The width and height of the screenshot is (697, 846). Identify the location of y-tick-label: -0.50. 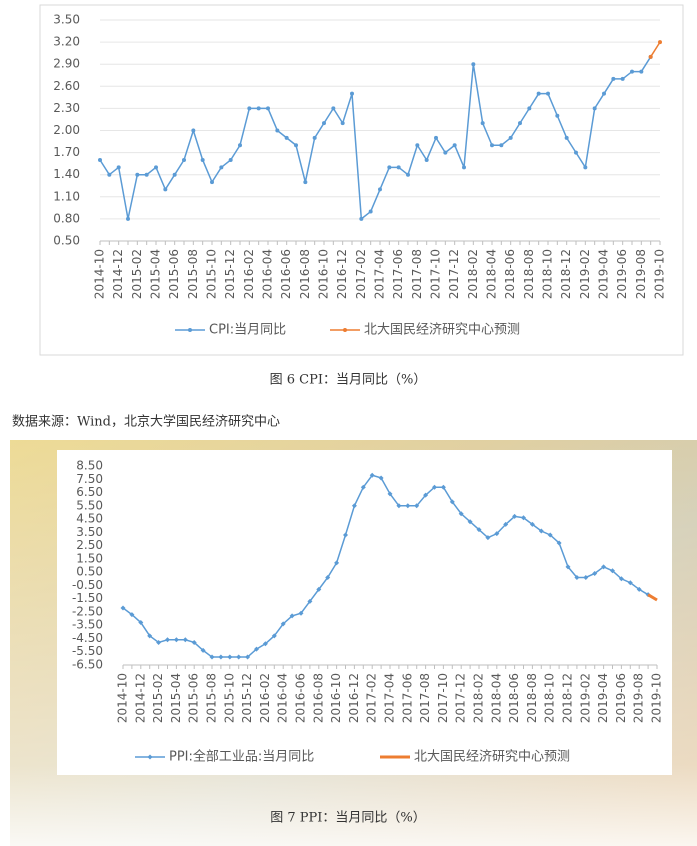
(87, 585).